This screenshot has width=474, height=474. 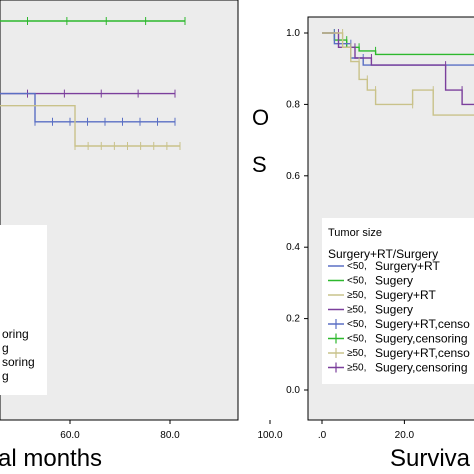 What do you see at coordinates (269, 435) in the screenshot?
I see `left-x-tick-label: 100.0` at bounding box center [269, 435].